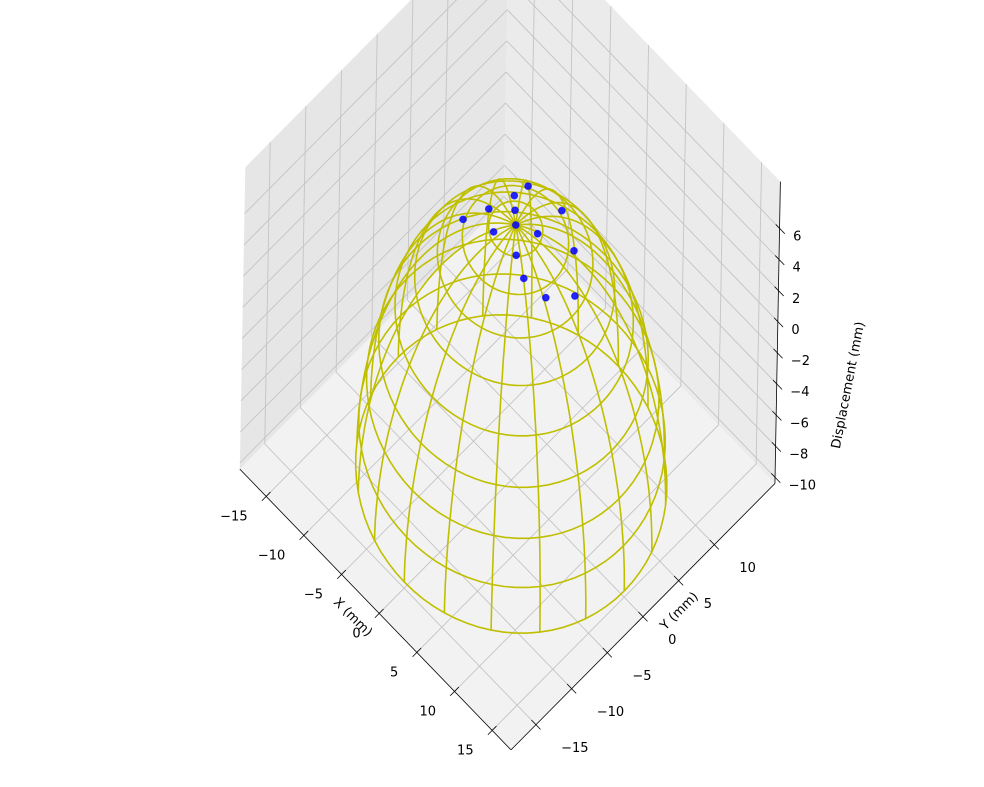 This screenshot has width=984, height=787. I want to click on y-tick-label: 0, so click(672, 640).